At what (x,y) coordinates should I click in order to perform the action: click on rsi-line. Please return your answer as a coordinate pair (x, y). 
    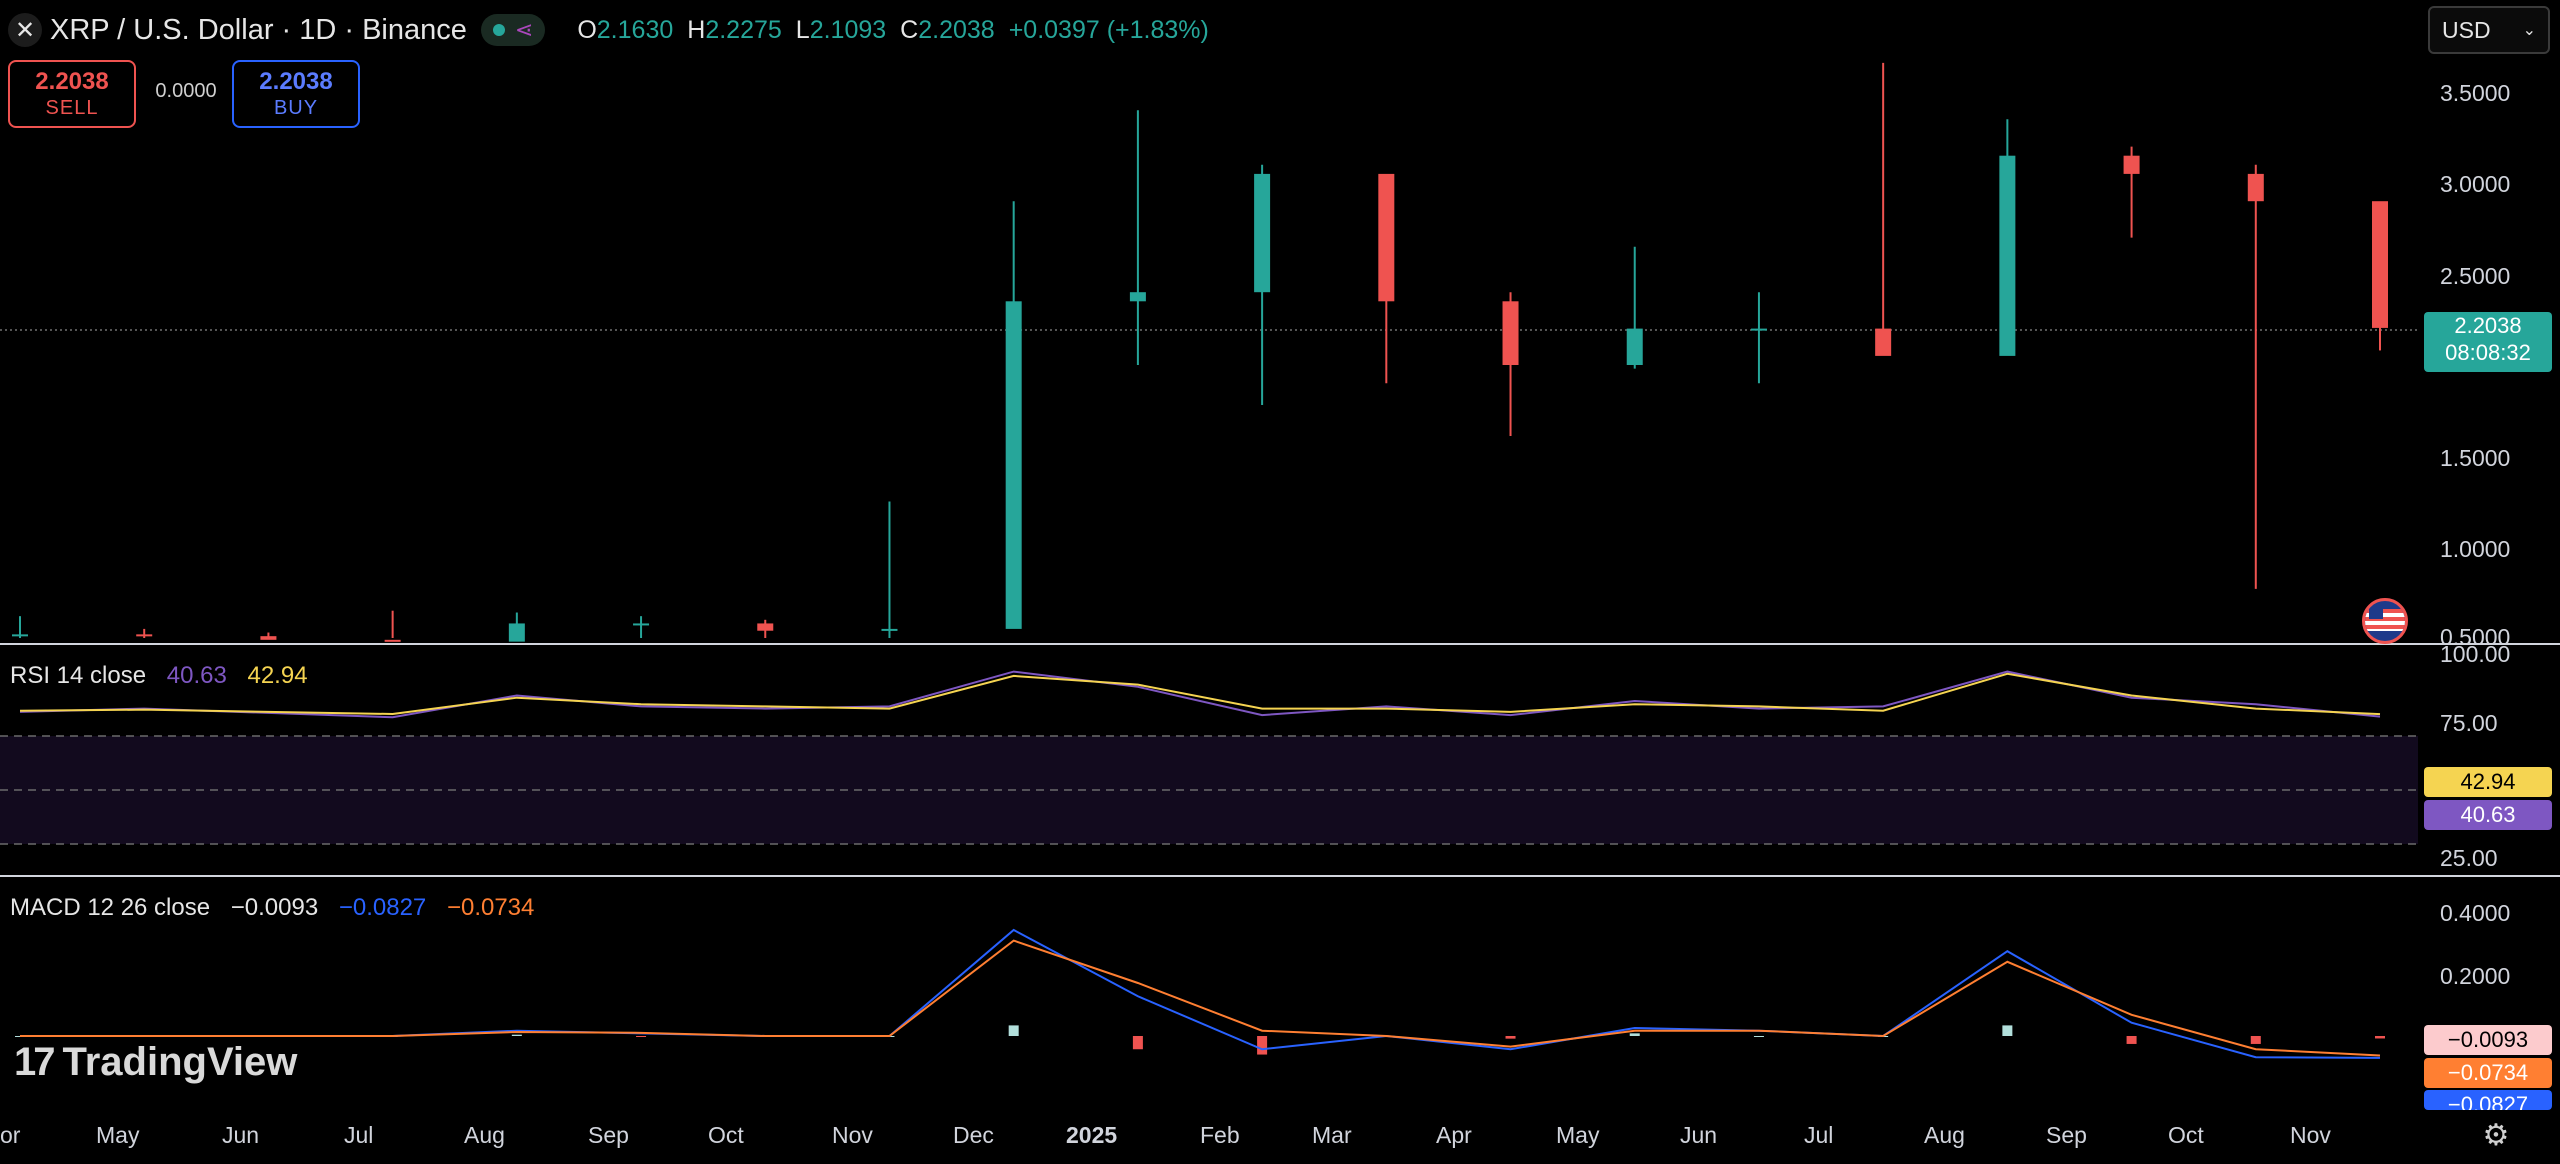
    Looking at the image, I should click on (1200, 694).